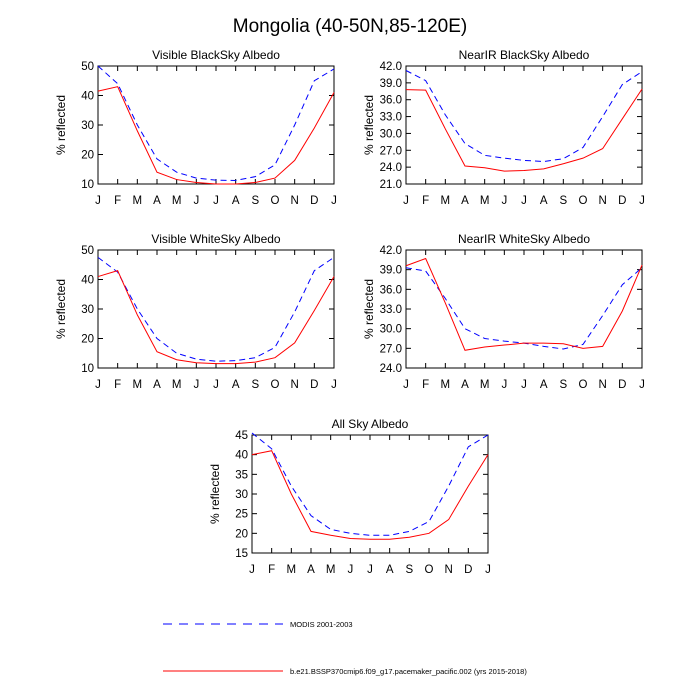  Describe the element at coordinates (275, 385) in the screenshot. I see `visible-whitesky-xtick-label: O` at that location.